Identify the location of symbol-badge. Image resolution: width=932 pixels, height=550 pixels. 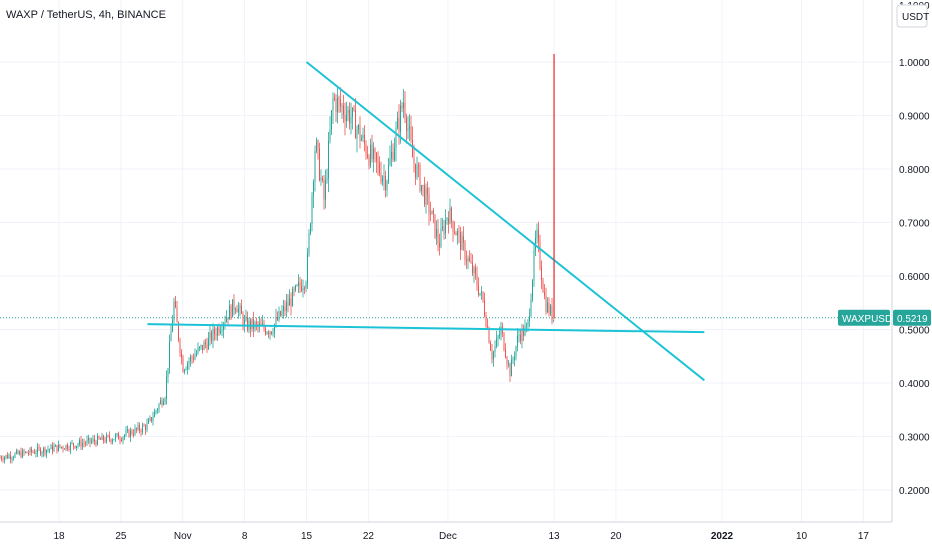
(864, 317).